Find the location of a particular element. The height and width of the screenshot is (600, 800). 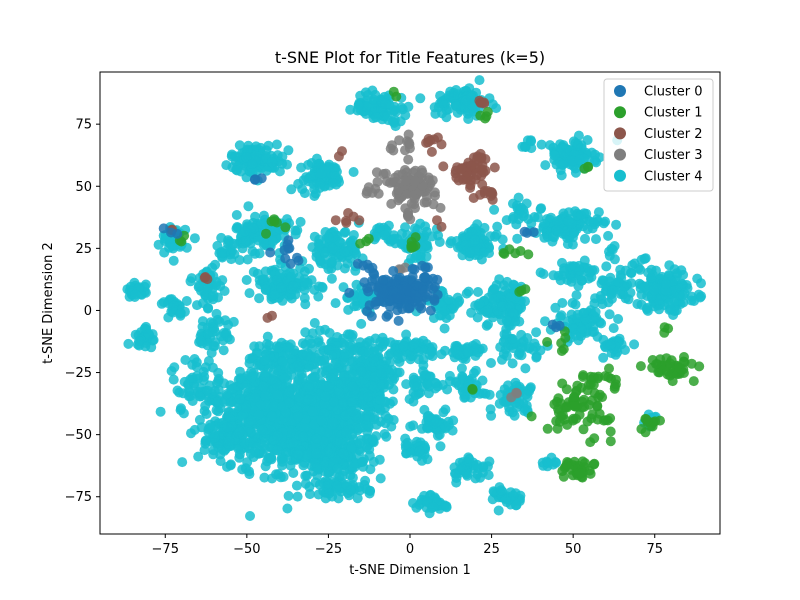

legend-label: Cluster 4 is located at coordinates (673, 176).